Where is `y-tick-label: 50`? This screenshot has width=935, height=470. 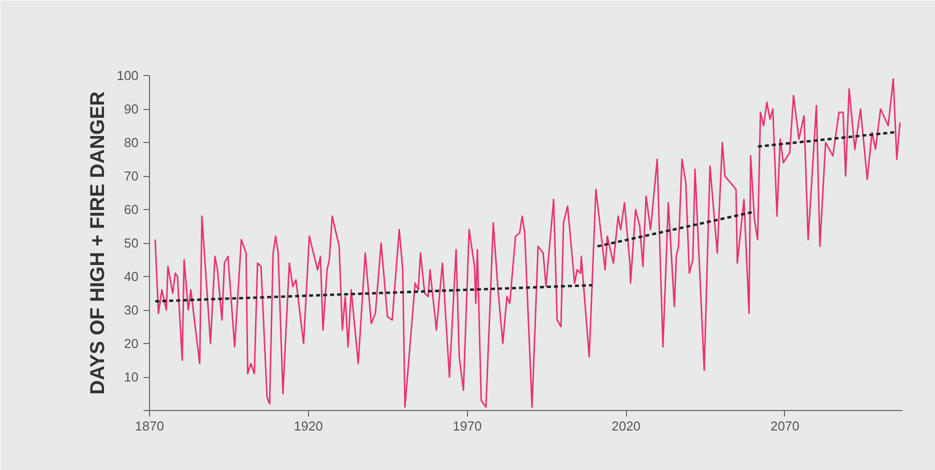 y-tick-label: 50 is located at coordinates (131, 243).